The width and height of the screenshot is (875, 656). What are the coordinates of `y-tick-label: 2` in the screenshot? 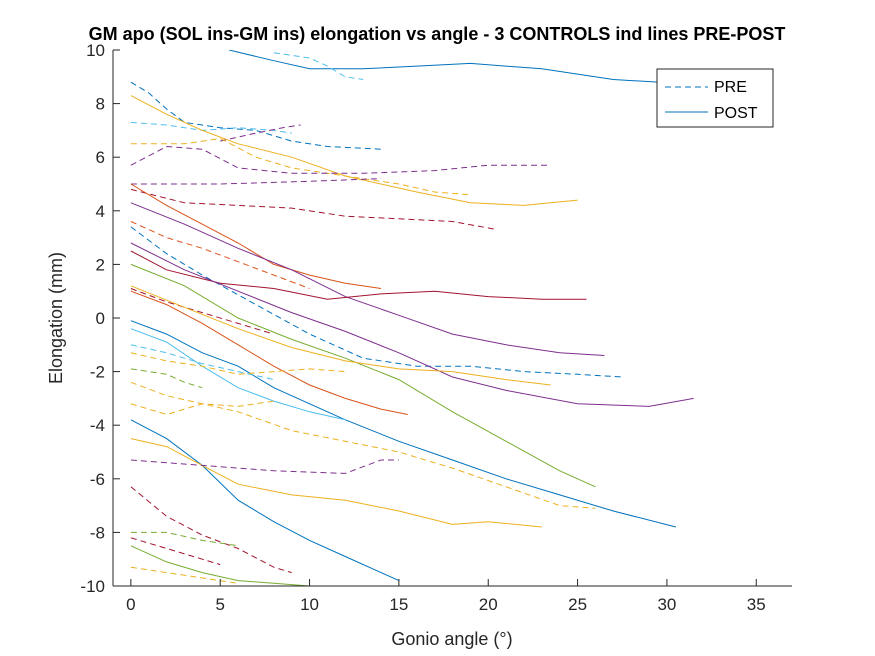 It's located at (100, 264).